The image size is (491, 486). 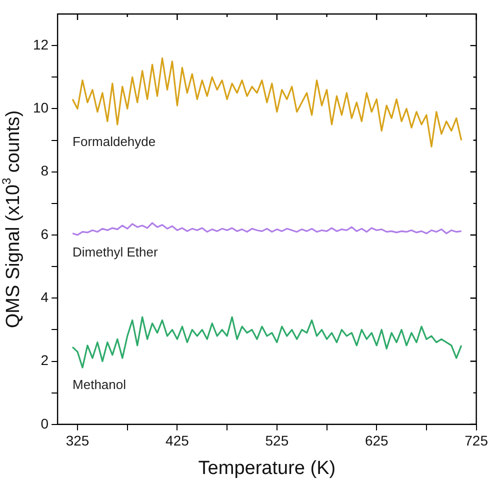 What do you see at coordinates (44, 234) in the screenshot?
I see `y-tick-label: 6` at bounding box center [44, 234].